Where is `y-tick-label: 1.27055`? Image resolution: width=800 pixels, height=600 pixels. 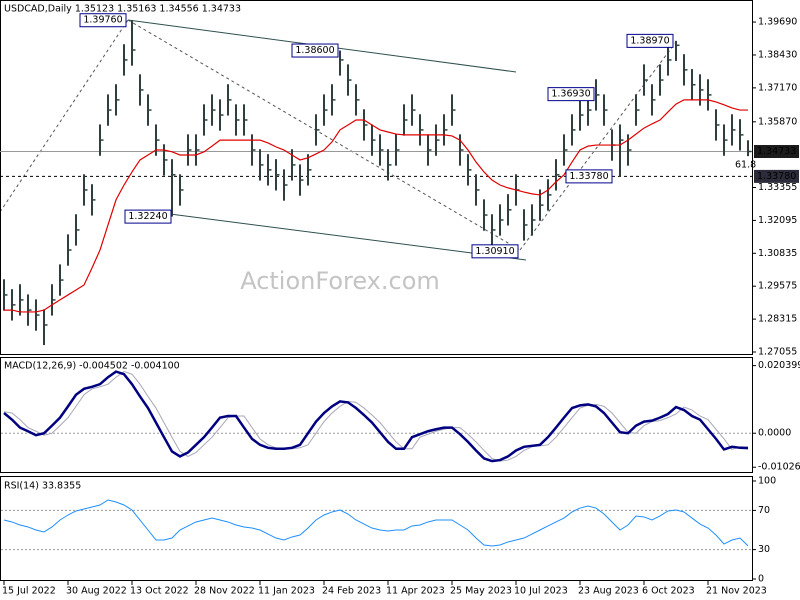 y-tick-label: 1.27055 is located at coordinates (777, 352).